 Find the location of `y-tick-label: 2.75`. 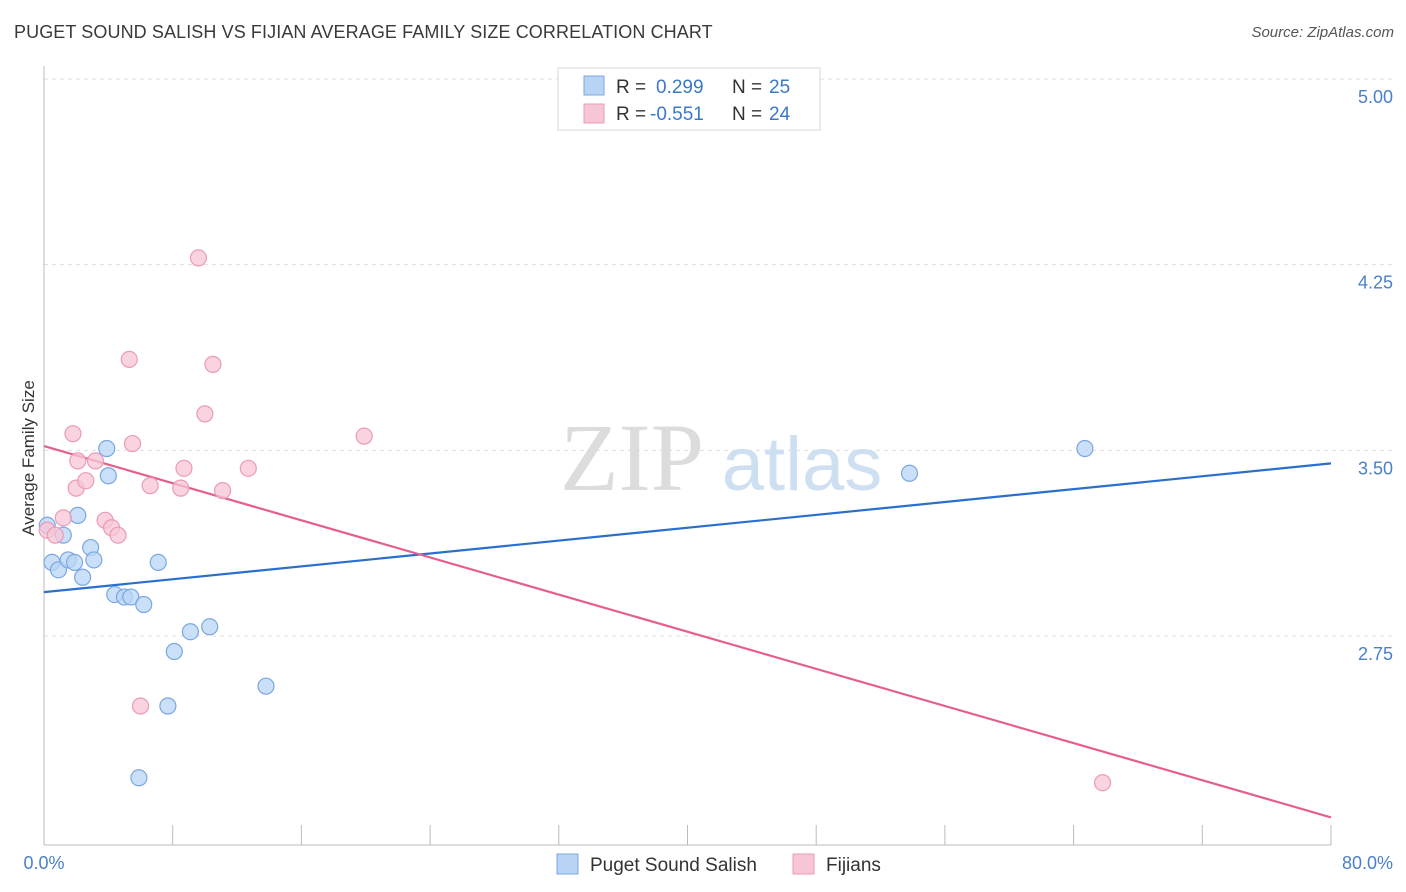

y-tick-label: 2.75 is located at coordinates (1375, 654).